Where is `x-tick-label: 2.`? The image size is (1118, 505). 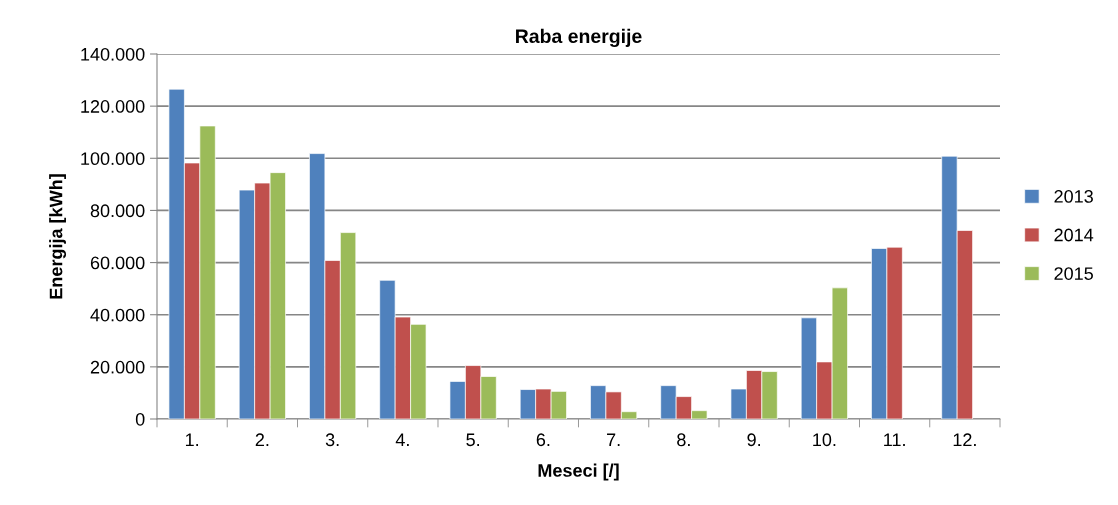 x-tick-label: 2. is located at coordinates (262, 439).